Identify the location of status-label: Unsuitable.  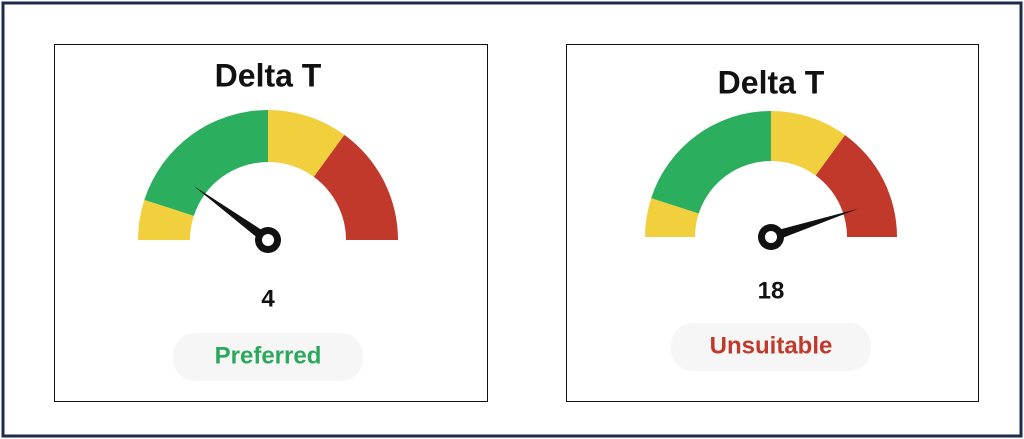
(771, 345).